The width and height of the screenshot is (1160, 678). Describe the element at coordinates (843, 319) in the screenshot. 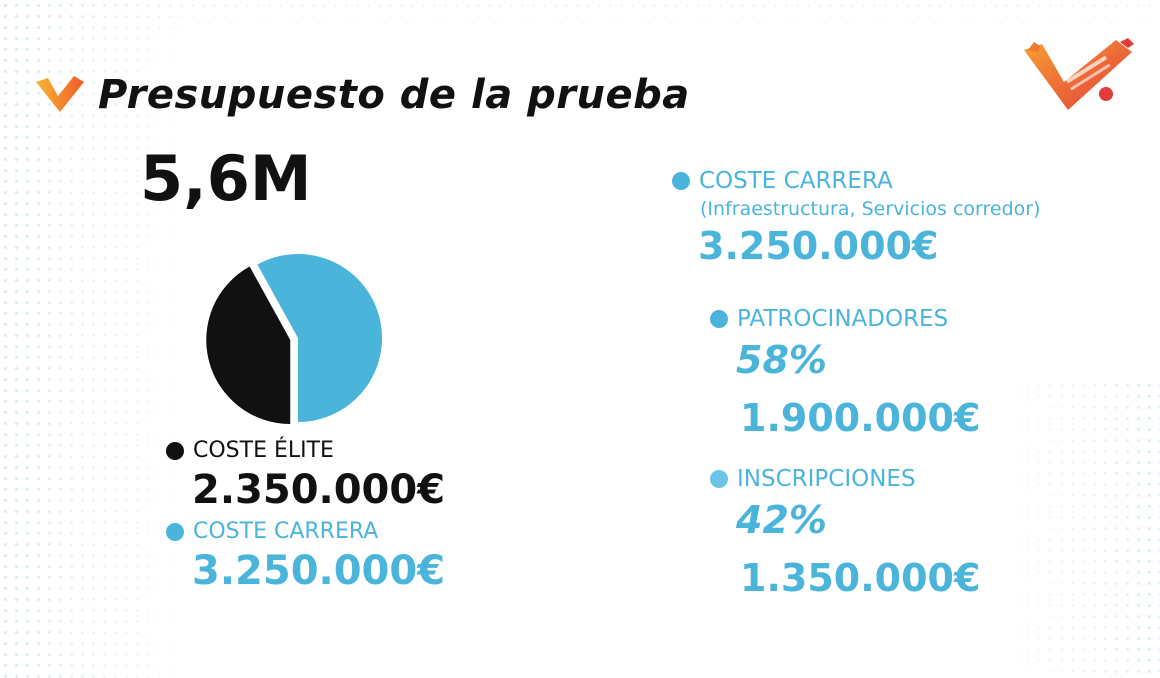

I see `patrocinadores-label: PATROCINADORES` at that location.